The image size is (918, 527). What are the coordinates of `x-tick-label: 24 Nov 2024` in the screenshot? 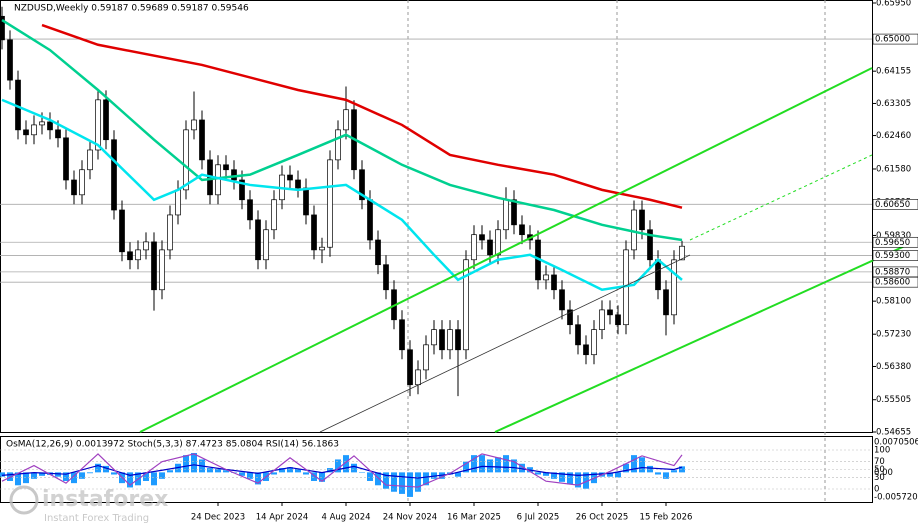 It's located at (410, 518).